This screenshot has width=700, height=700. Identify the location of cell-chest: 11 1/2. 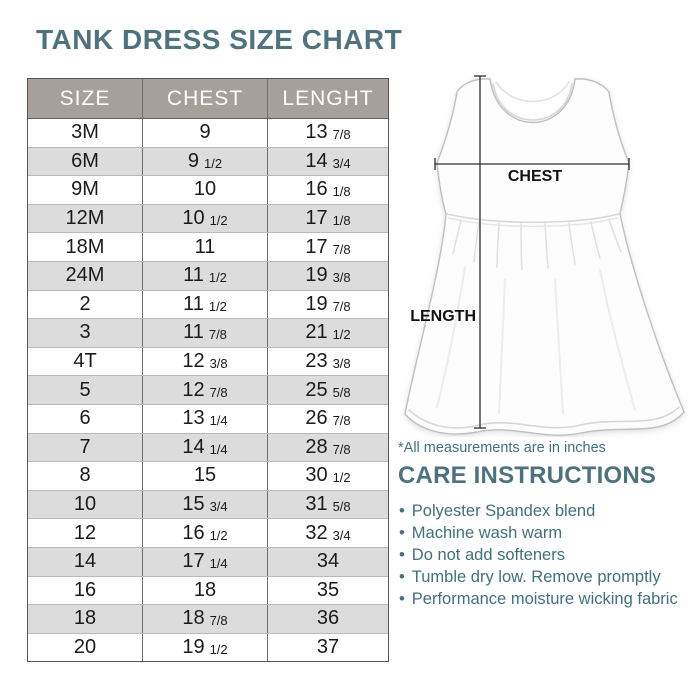
(204, 275).